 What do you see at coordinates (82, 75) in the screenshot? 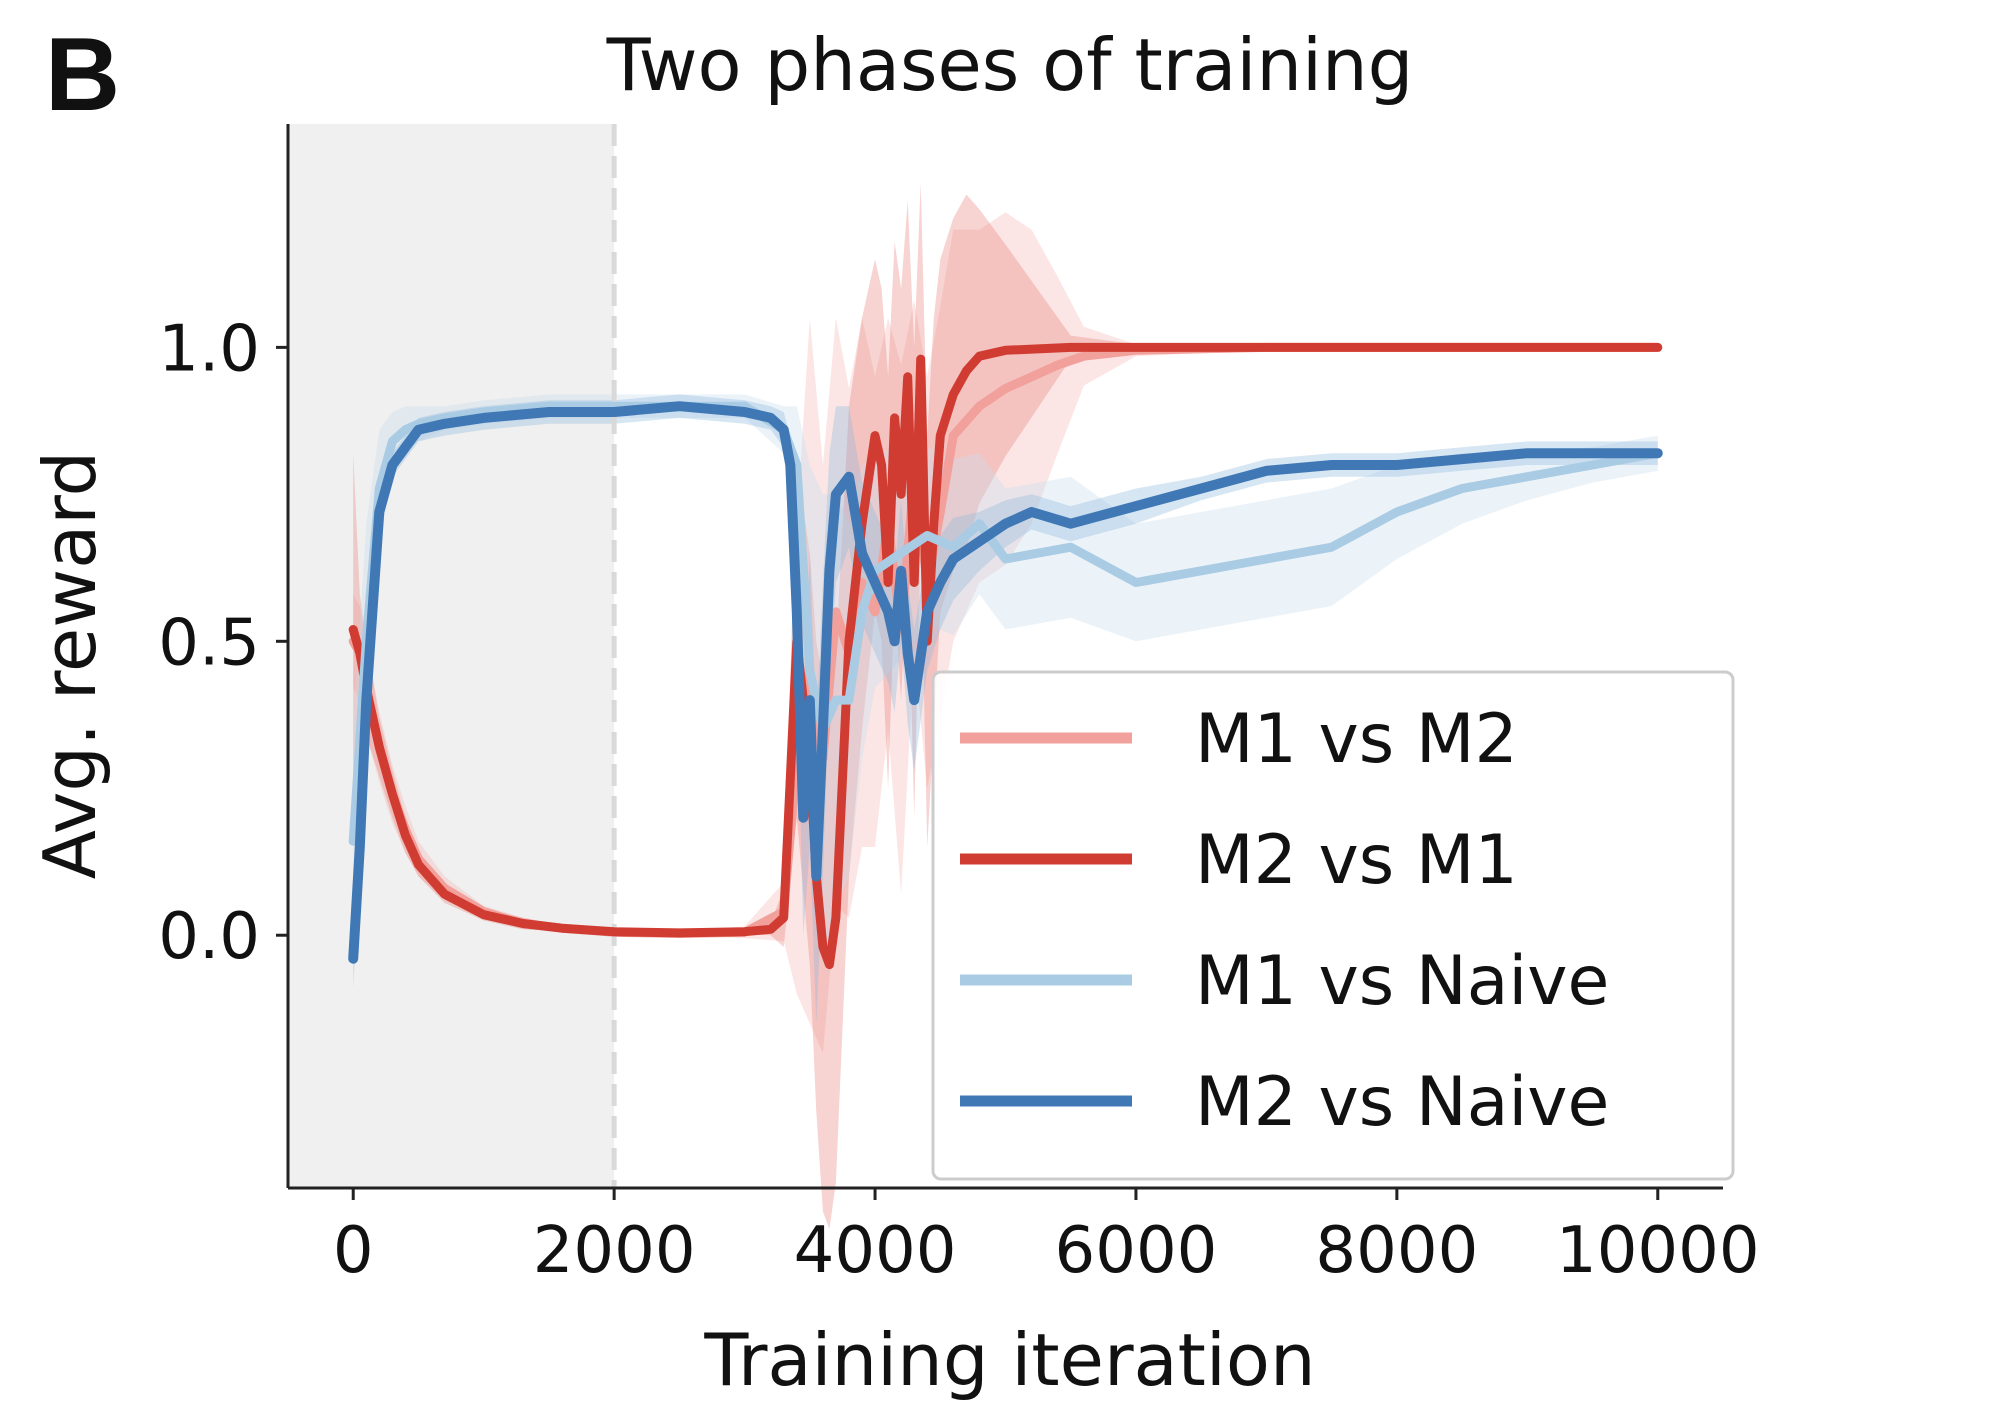
I see `panel-label: B` at bounding box center [82, 75].